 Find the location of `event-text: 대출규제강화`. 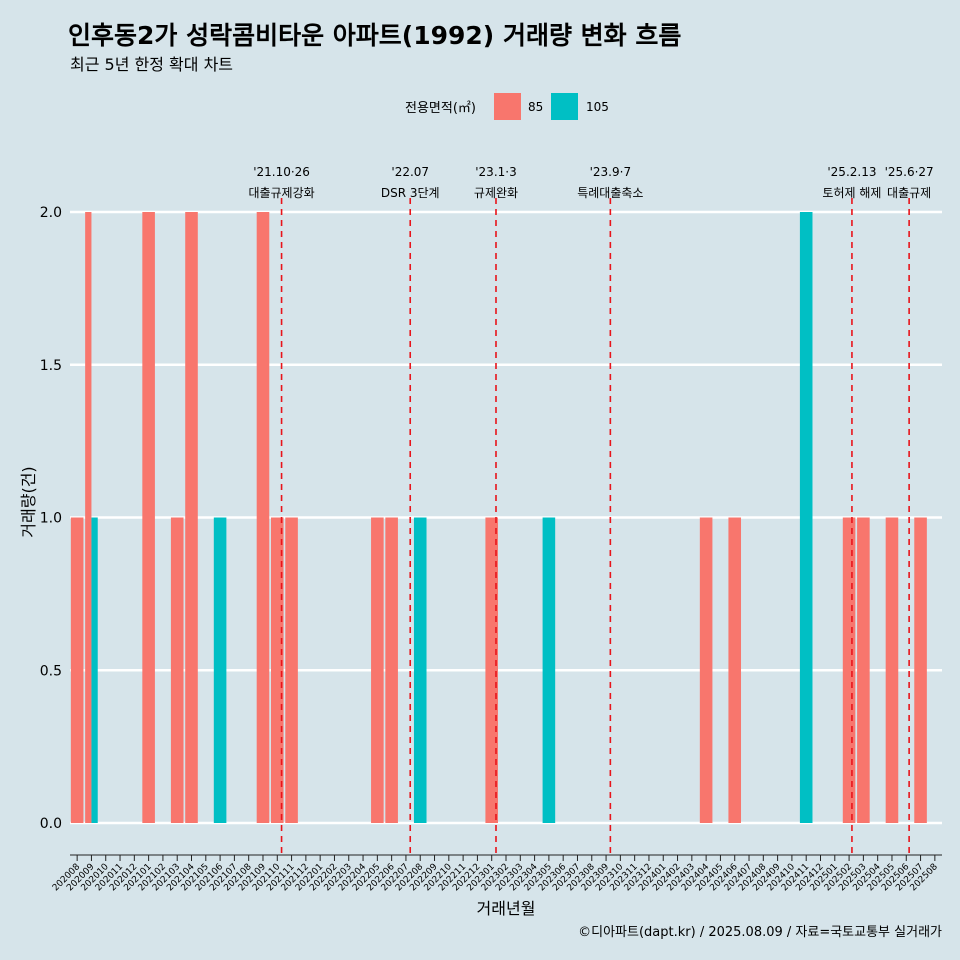

event-text: 대출규제강화 is located at coordinates (281, 193).